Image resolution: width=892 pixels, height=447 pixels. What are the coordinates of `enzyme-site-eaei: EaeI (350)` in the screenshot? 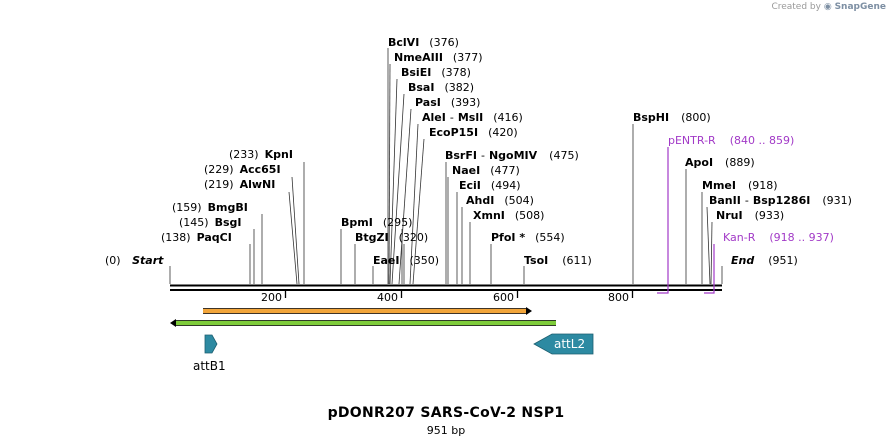 It's located at (406, 260).